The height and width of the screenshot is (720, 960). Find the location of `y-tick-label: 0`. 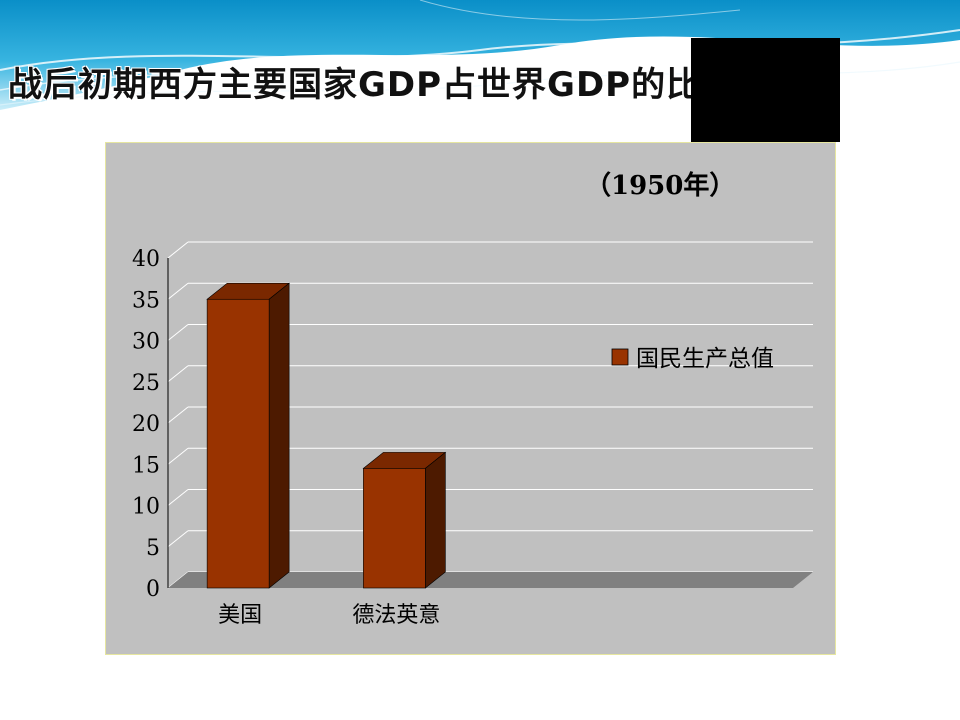

y-tick-label: 0 is located at coordinates (153, 589).